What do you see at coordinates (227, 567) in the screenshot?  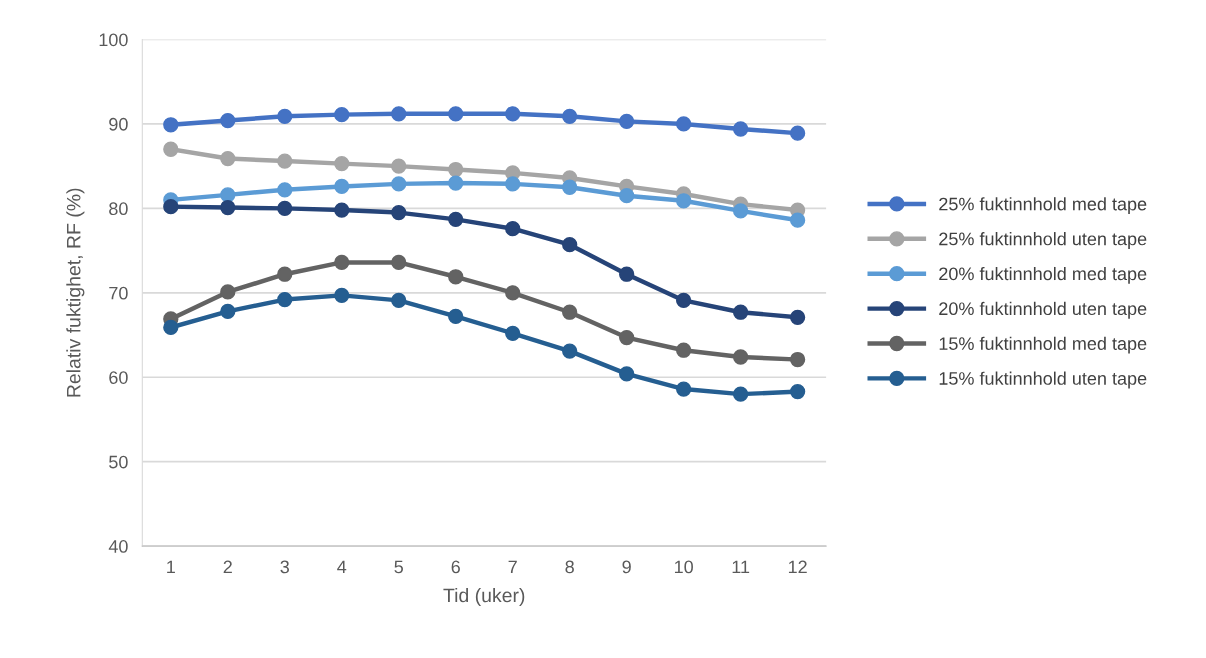 I see `x-tick-label: 2` at bounding box center [227, 567].